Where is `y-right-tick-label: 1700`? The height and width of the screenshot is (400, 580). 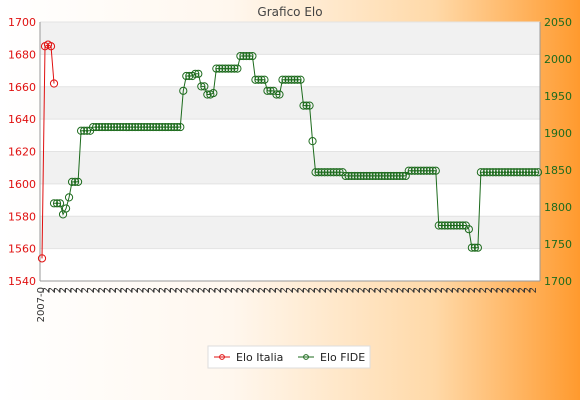 y-right-tick-label: 1700 is located at coordinates (558, 281).